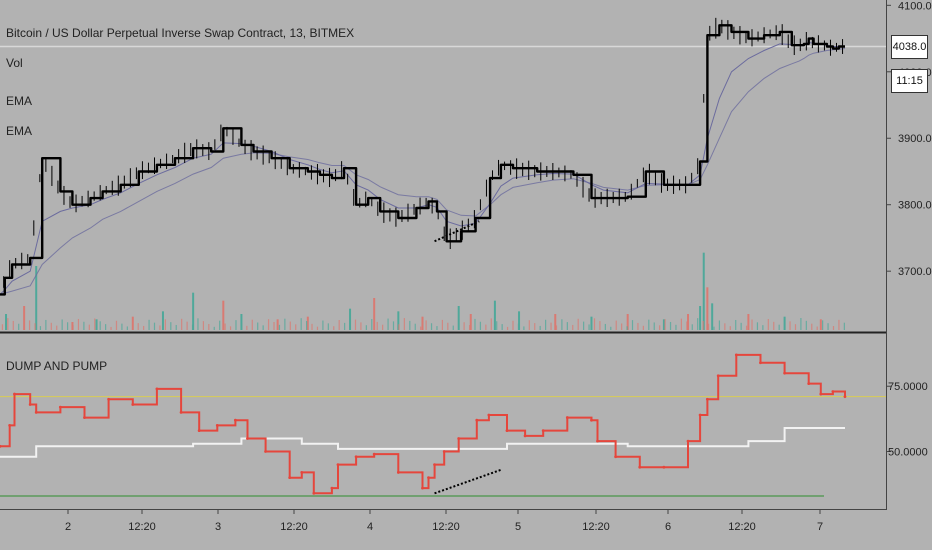  I want to click on time-tick-label: 6, so click(668, 527).